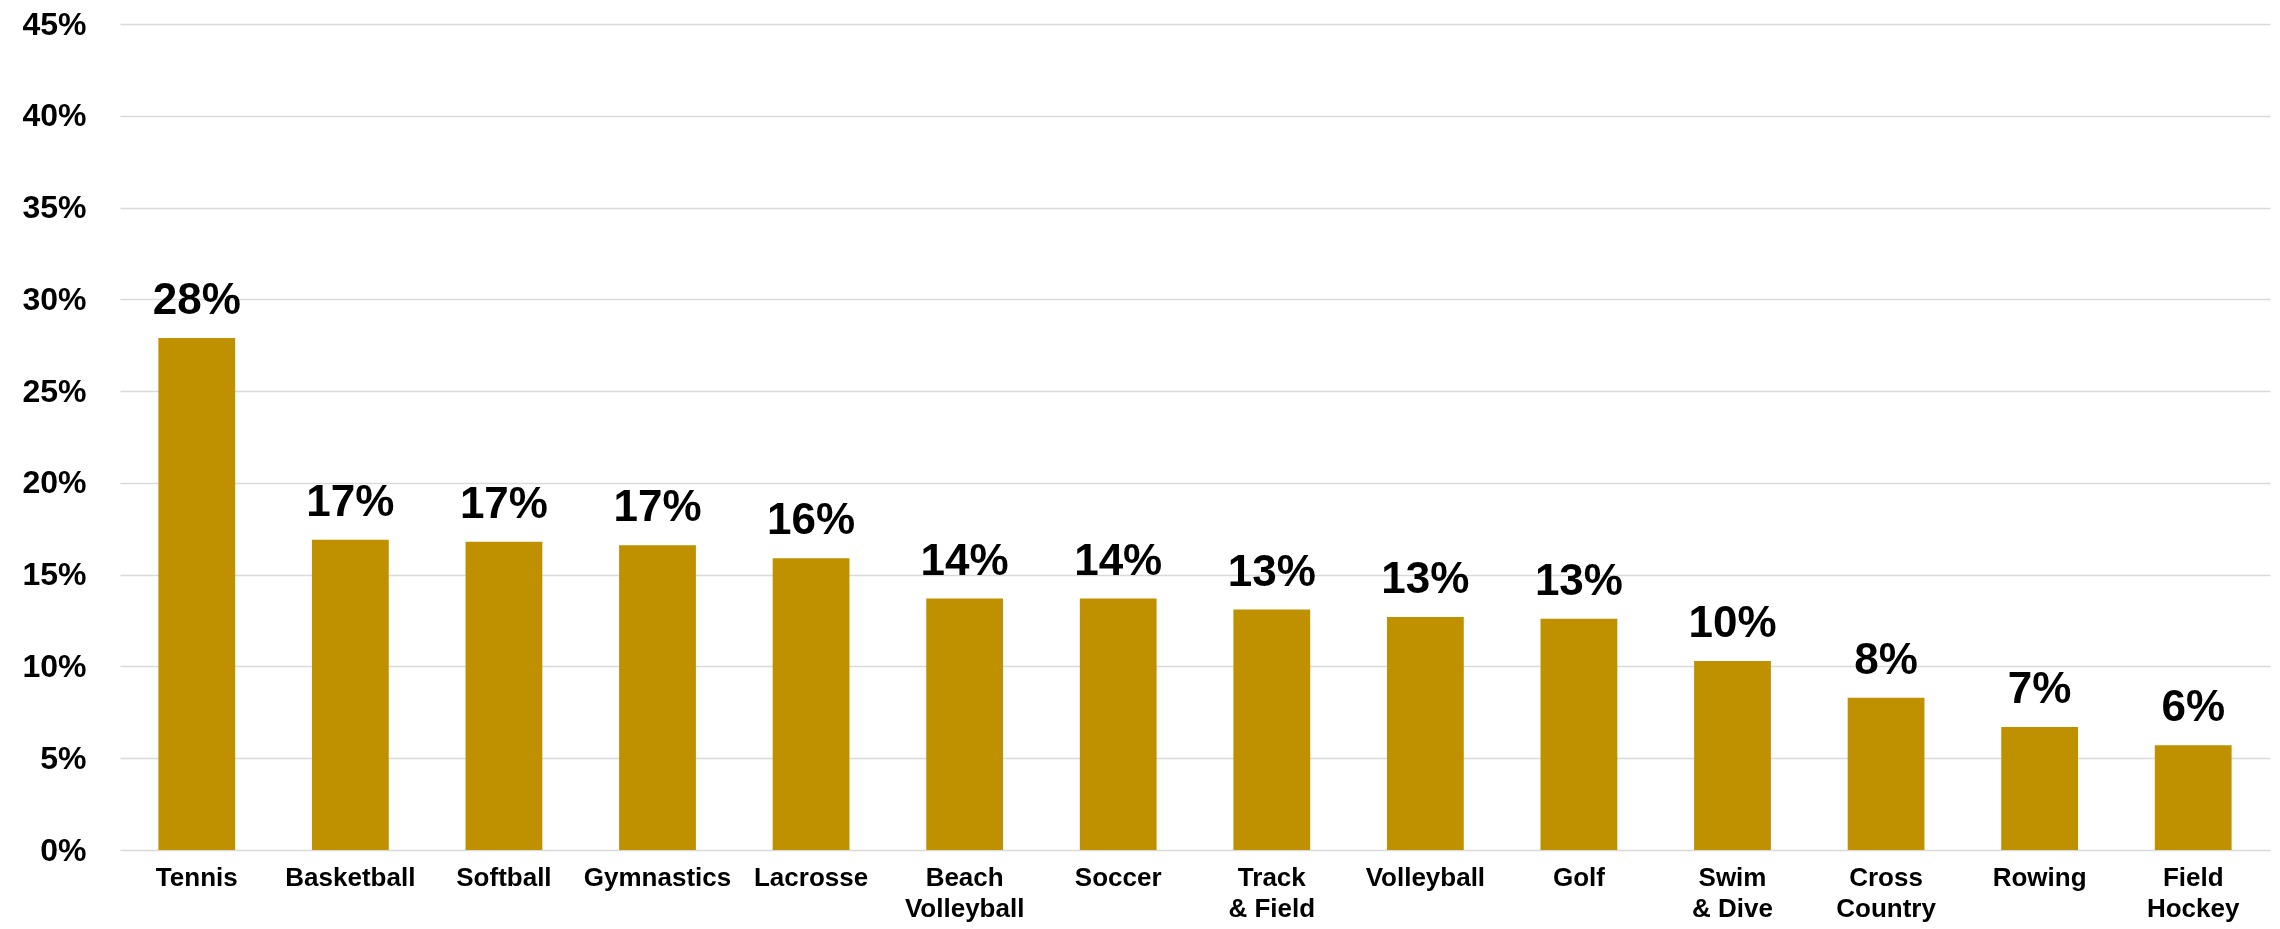 This screenshot has height=929, width=2280. Describe the element at coordinates (63, 757) in the screenshot. I see `y-tick-label: 5%` at that location.